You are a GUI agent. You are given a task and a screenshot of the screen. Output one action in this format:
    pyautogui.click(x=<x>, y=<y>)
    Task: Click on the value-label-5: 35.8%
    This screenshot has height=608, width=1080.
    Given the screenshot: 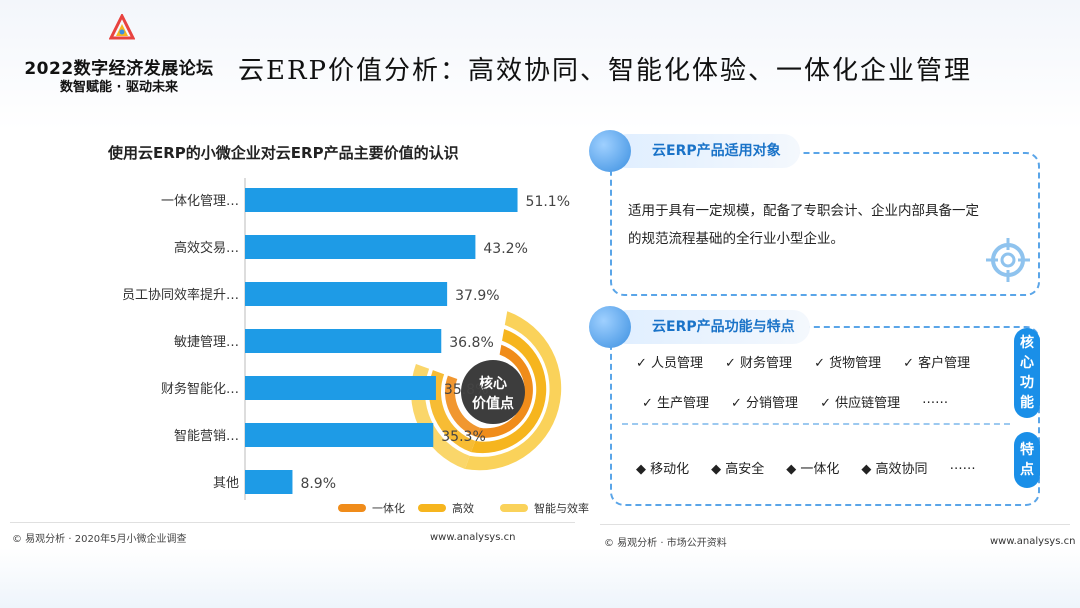 What is the action you would take?
    pyautogui.click(x=466, y=390)
    